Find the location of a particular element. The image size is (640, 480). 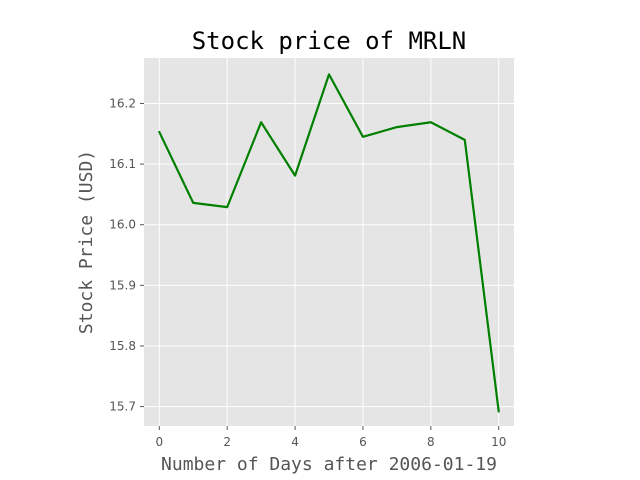

x-tick-label: 6 is located at coordinates (363, 442).